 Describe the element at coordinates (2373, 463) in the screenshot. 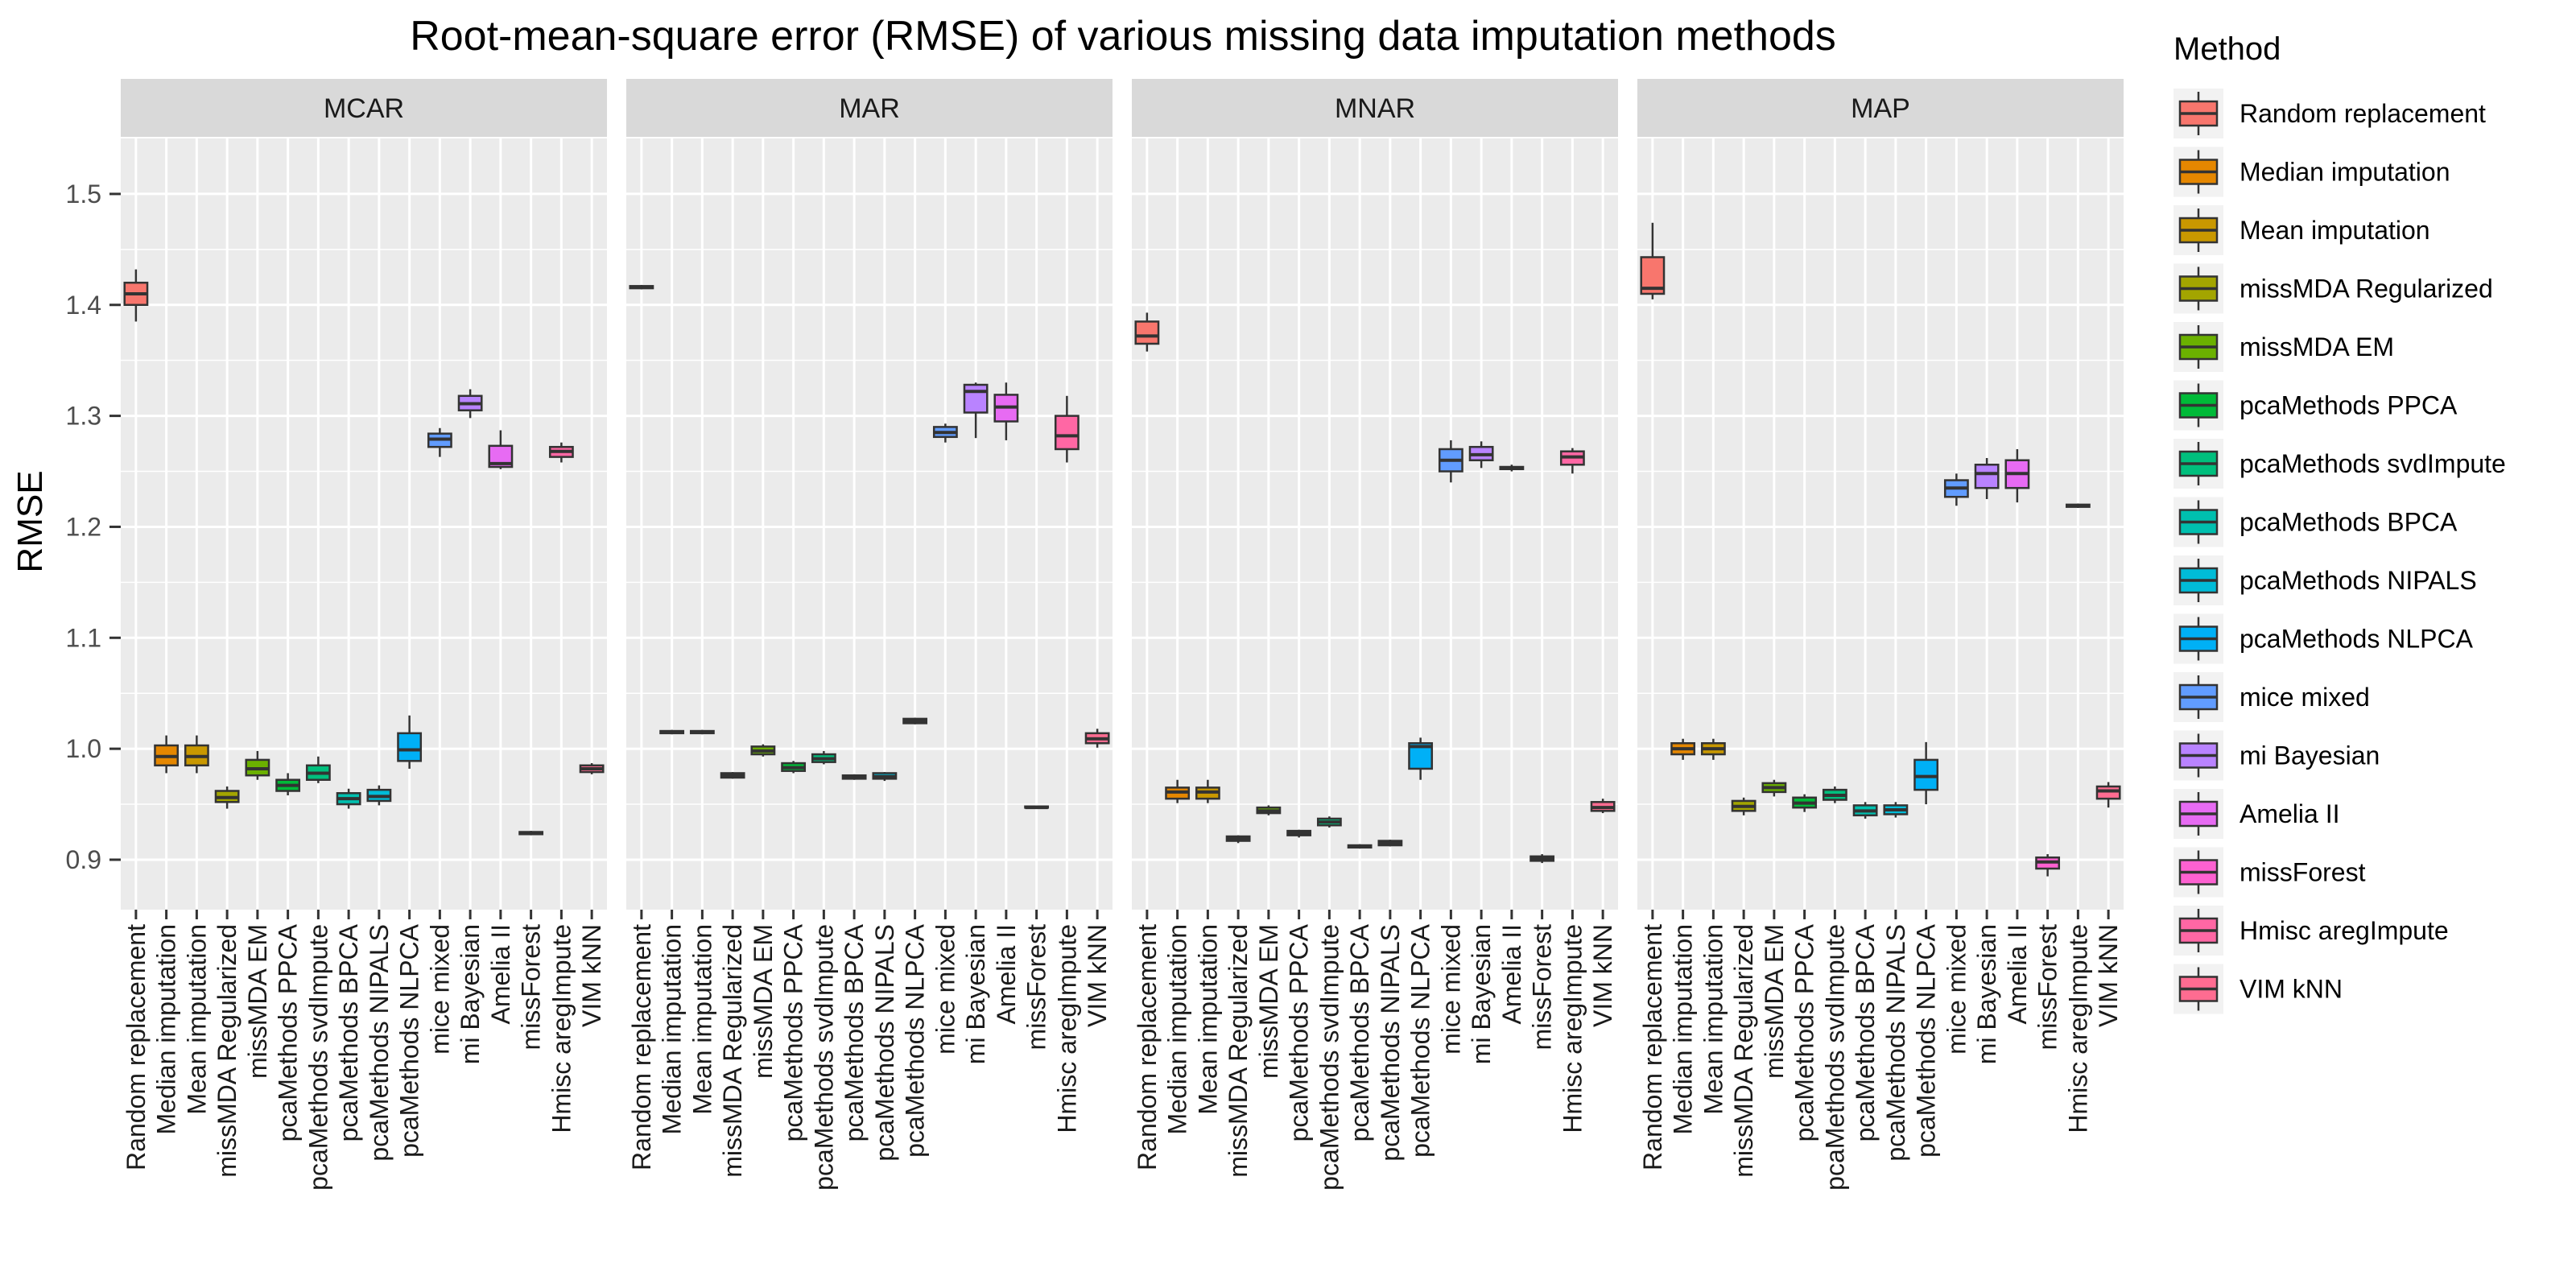

I see `legend-label: pcaMethods svdImpute` at that location.